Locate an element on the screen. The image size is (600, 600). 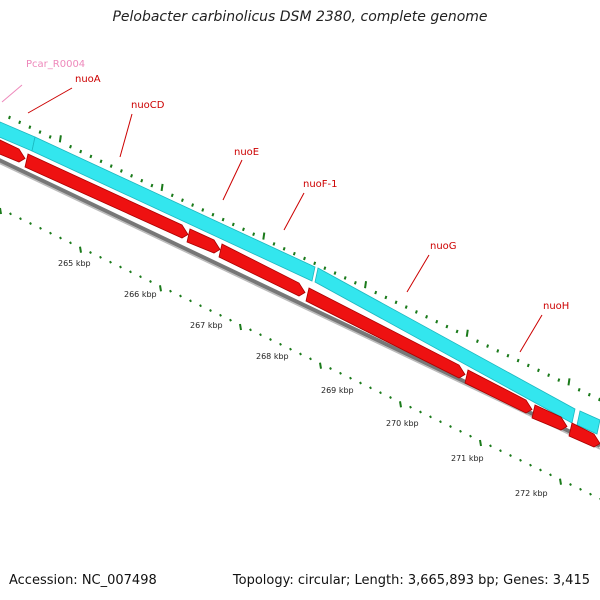
kbp-label: 269 kbp is located at coordinates (337, 390).